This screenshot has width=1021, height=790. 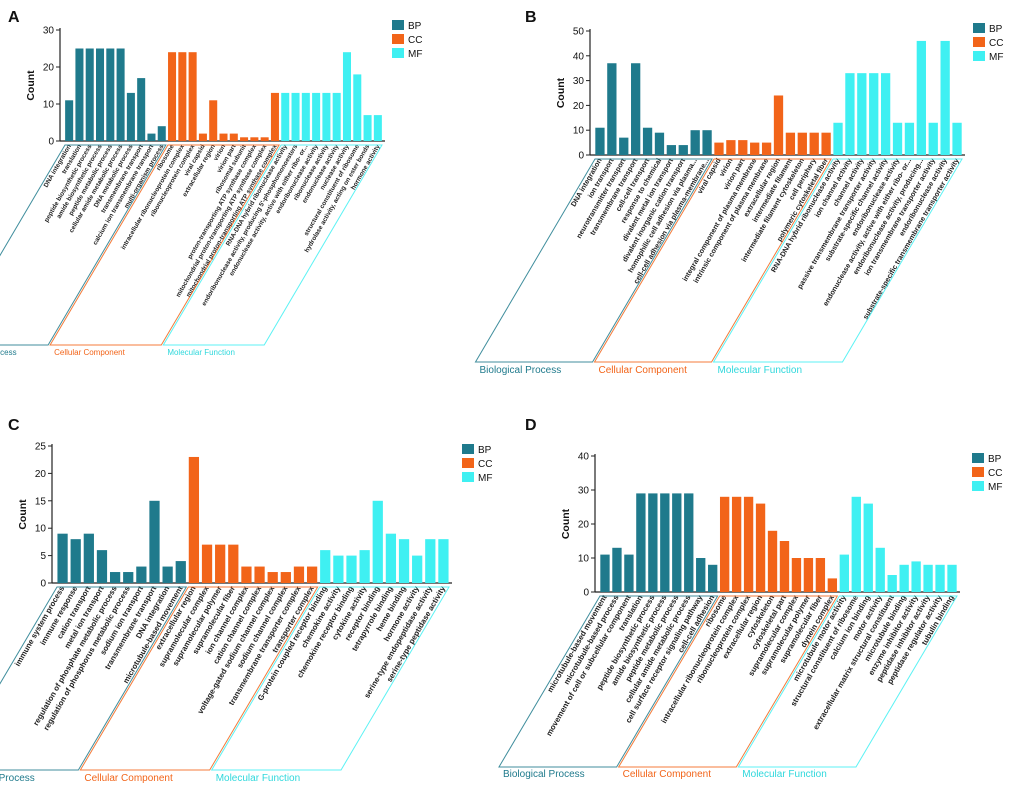 What do you see at coordinates (49, 31) in the screenshot?
I see `y-tick-label: 30` at bounding box center [49, 31].